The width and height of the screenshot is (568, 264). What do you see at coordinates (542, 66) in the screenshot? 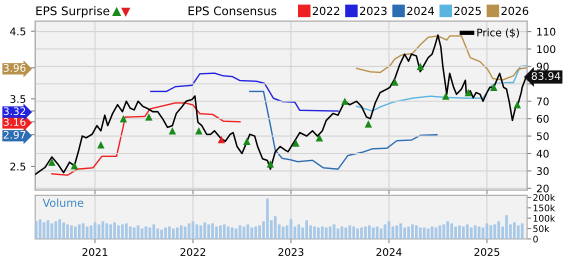
I see `y2-tick-label: 90` at bounding box center [542, 66].